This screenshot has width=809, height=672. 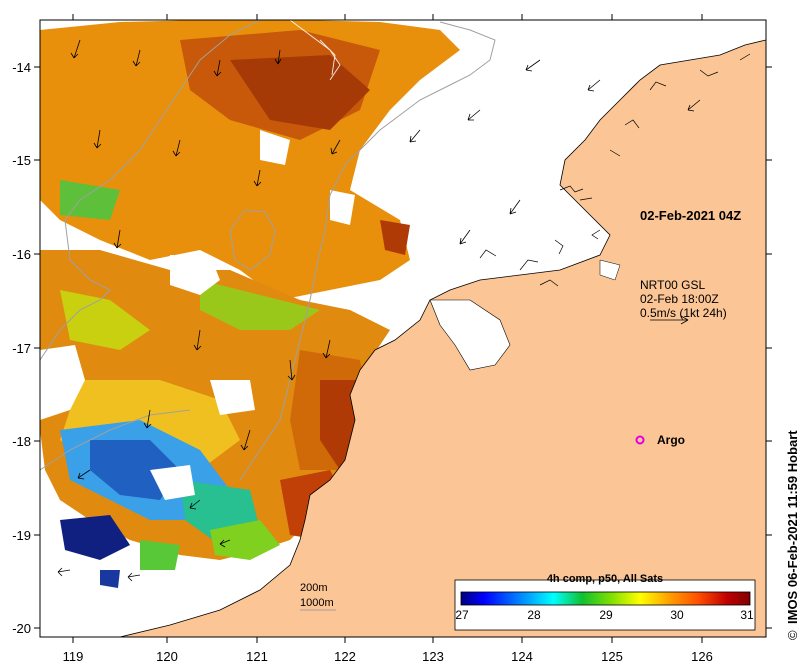 I want to click on credit: © IMOS 06-Feb-2021 11:59 Hobart, so click(x=792, y=535).